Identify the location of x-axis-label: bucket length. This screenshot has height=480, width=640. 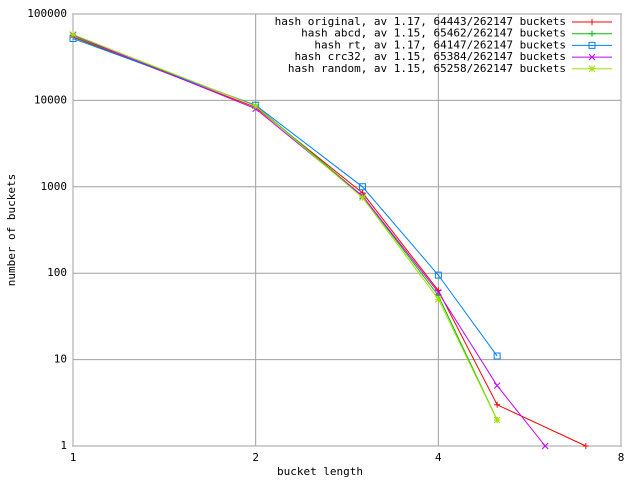
(320, 471).